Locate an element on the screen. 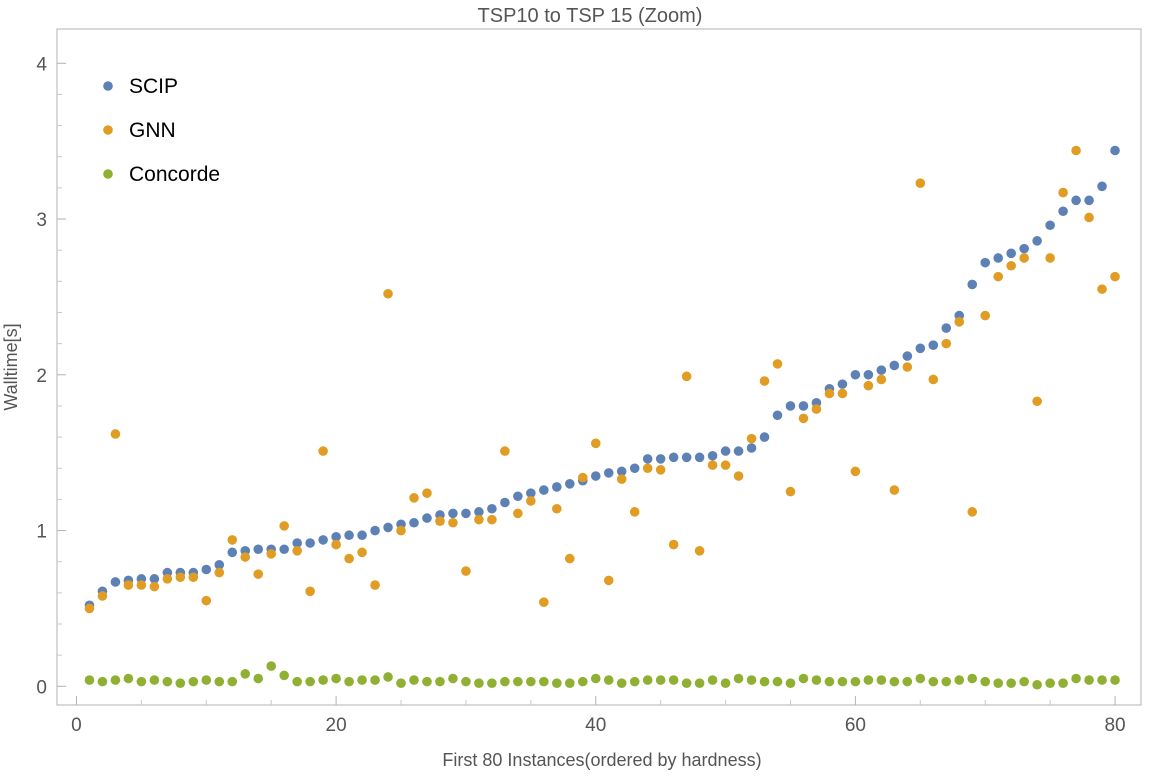 This screenshot has height=776, width=1152. x-tick-label: 60 is located at coordinates (855, 725).